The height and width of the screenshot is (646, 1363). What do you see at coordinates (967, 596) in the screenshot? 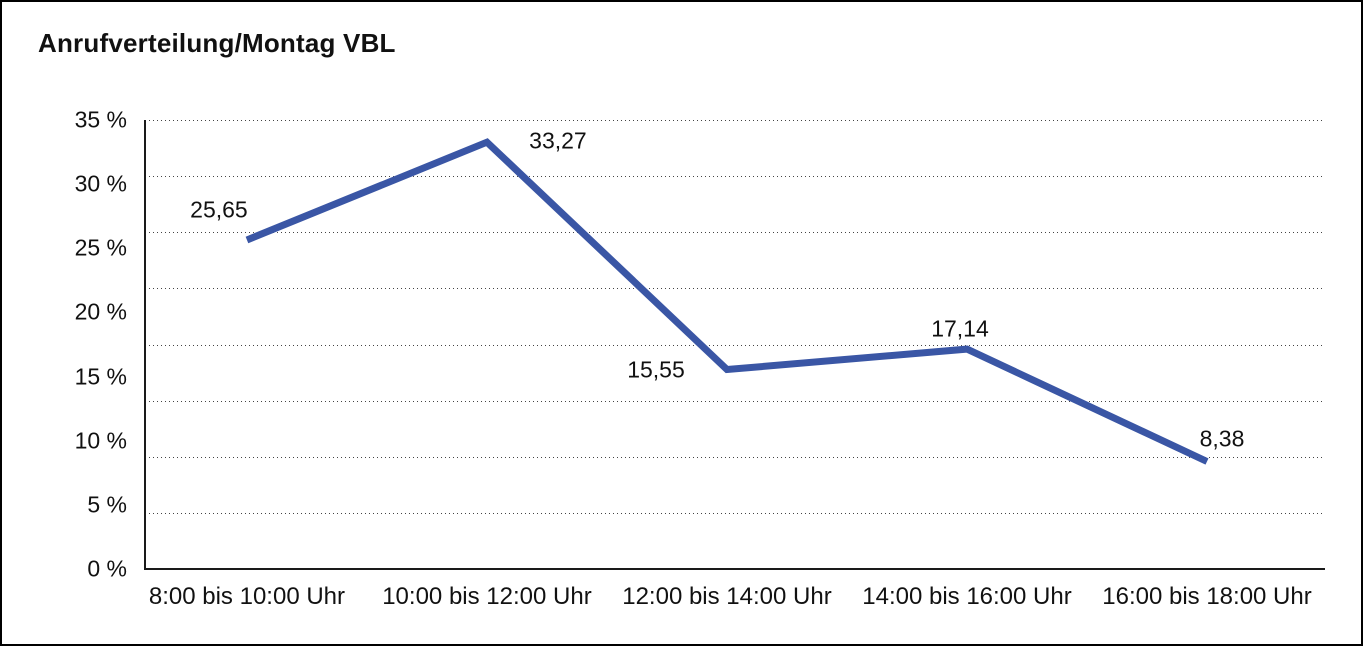
I see `x-axis-category-label: 14:00 bis 16:00 Uhr` at bounding box center [967, 596].